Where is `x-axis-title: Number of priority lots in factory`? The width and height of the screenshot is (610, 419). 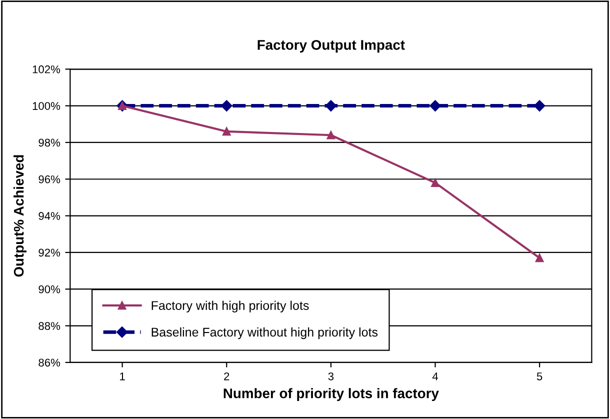 x-axis-title: Number of priority lots in factory is located at coordinates (331, 395).